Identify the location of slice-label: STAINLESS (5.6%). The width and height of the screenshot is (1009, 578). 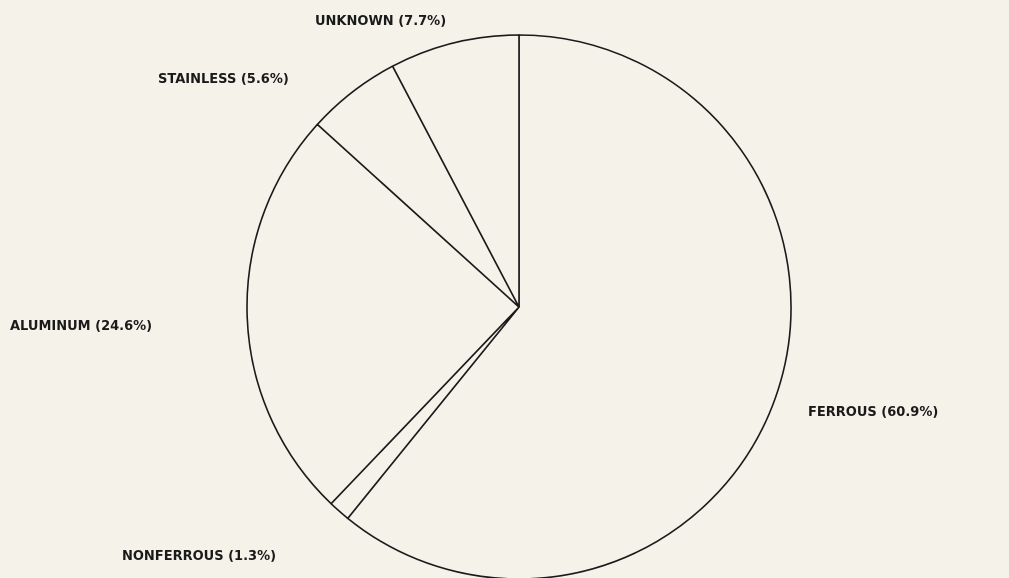
(223, 79).